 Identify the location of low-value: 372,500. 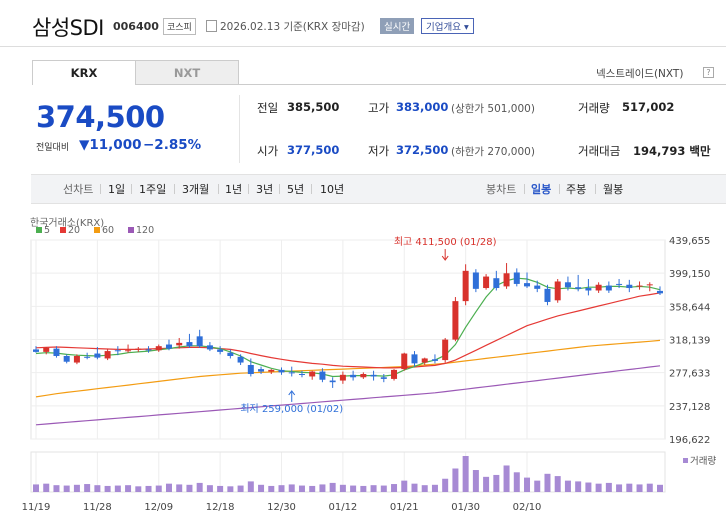
(422, 150).